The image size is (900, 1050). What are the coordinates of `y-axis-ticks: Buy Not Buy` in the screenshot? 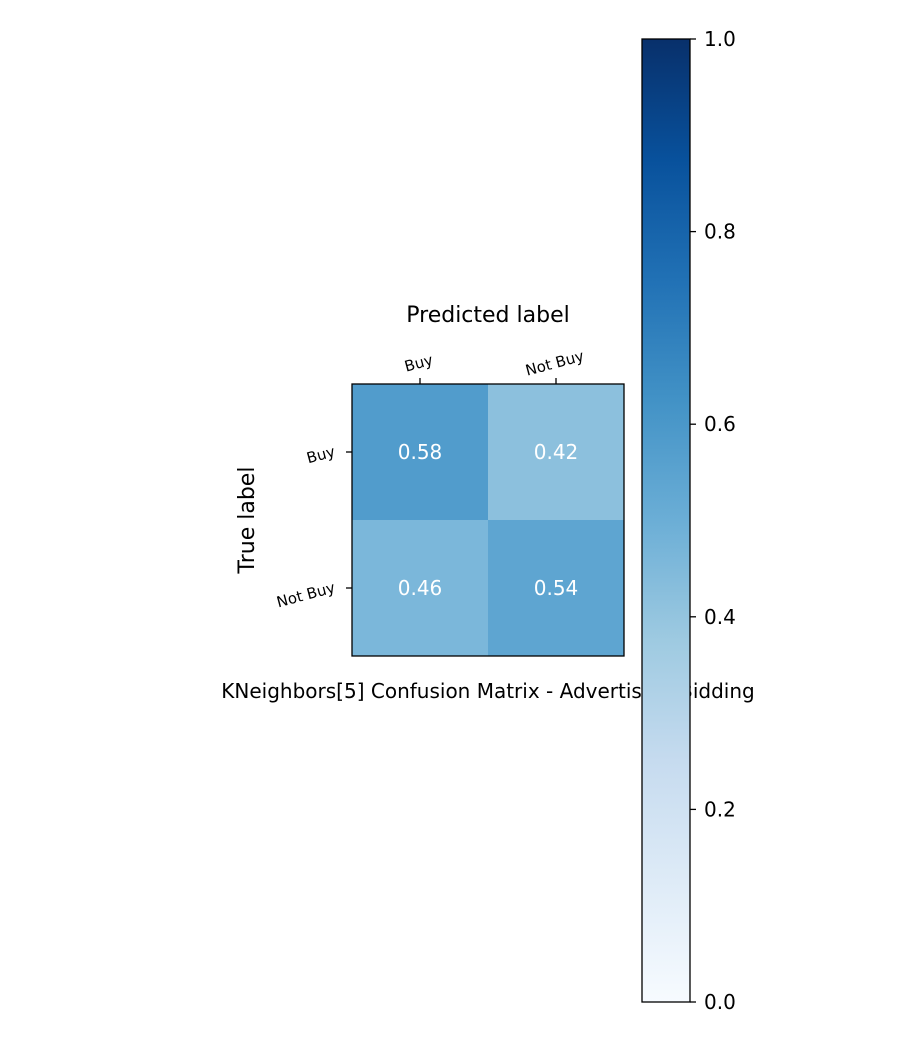 It's located at (313, 526).